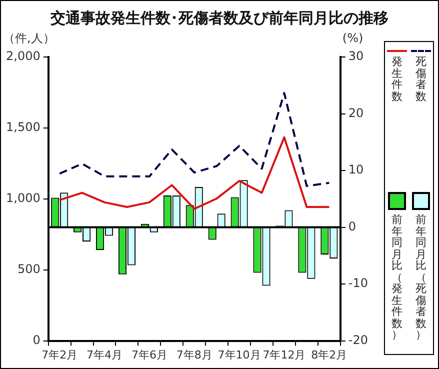 The image size is (439, 369). I want to click on y2-tick-label: 30, so click(356, 56).